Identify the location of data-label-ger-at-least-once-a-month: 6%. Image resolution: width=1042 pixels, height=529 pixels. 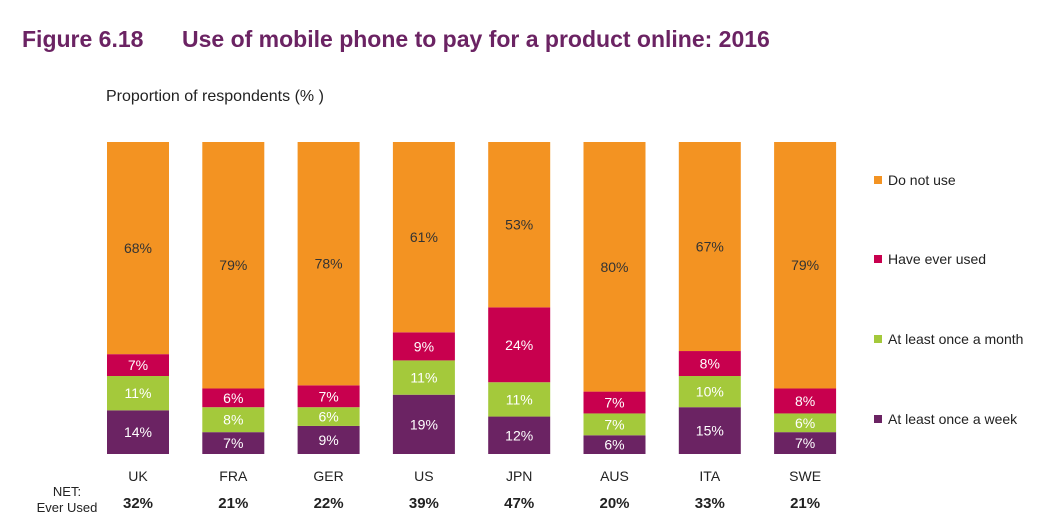
(328, 417).